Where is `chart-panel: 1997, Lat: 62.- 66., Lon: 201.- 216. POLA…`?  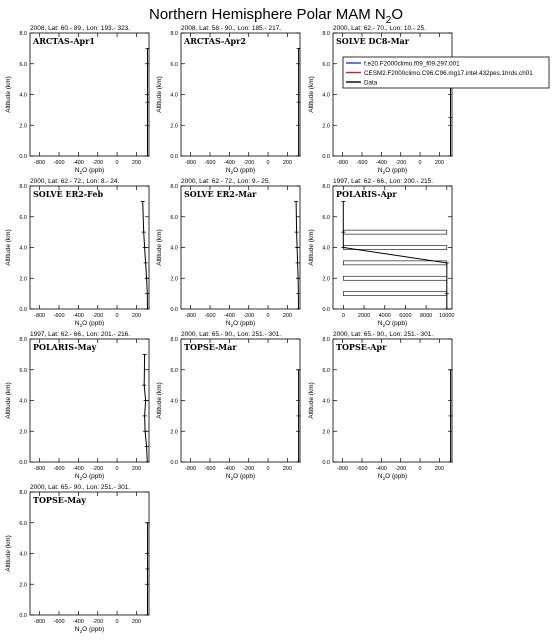
chart-panel: 1997, Lat: 62.- 66., Lon: 201.- 216. POLA… is located at coordinates (77, 406).